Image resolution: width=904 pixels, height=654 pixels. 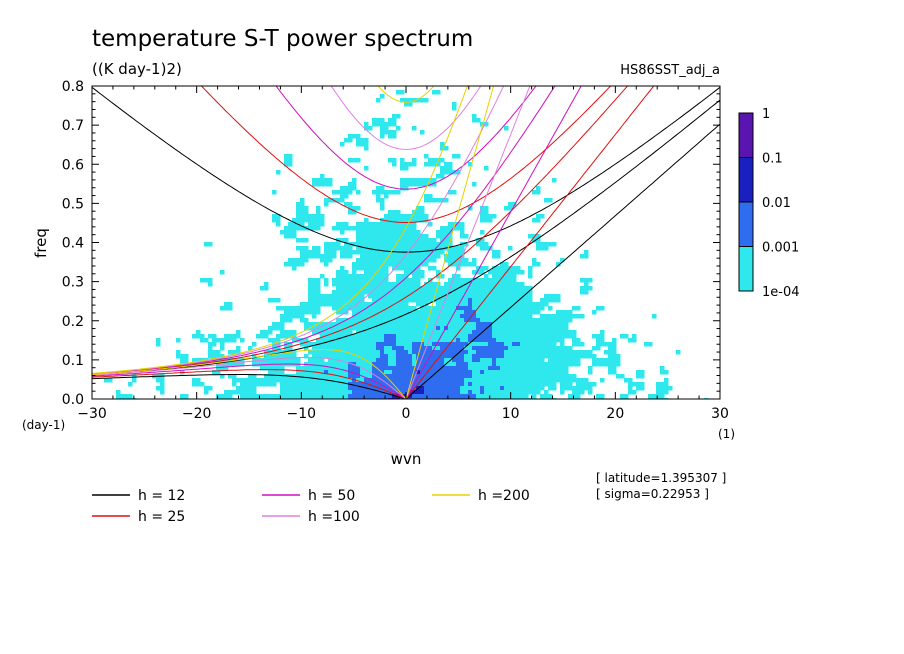 What do you see at coordinates (746, 224) in the screenshot?
I see `colorbar-swatch` at bounding box center [746, 224].